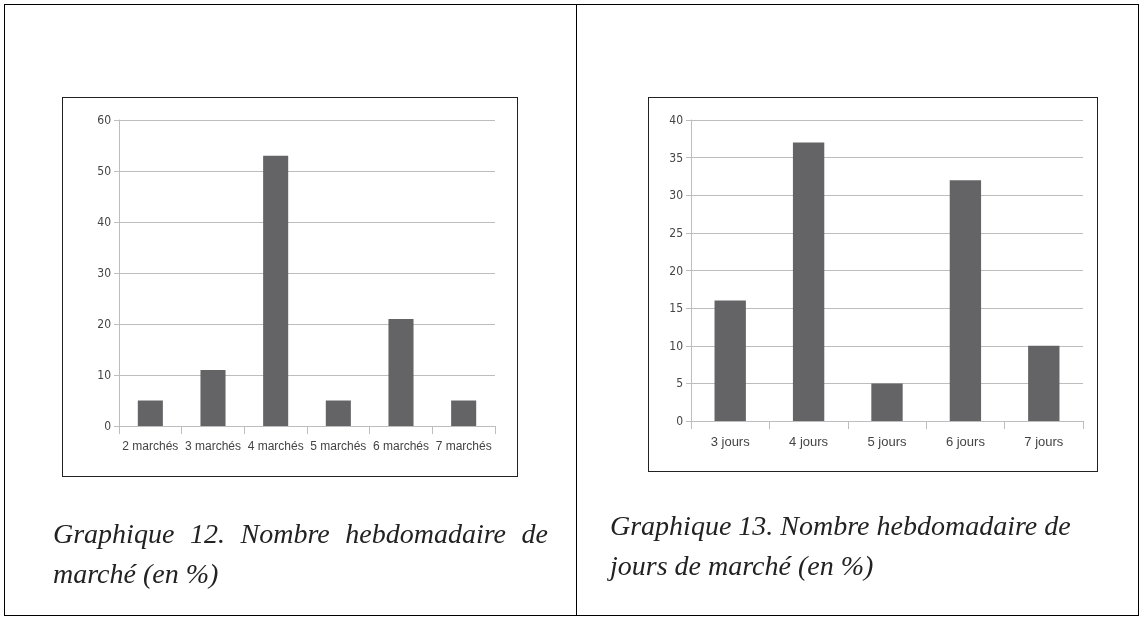  What do you see at coordinates (275, 446) in the screenshot?
I see `x-tick-label: 4 marchés` at bounding box center [275, 446].